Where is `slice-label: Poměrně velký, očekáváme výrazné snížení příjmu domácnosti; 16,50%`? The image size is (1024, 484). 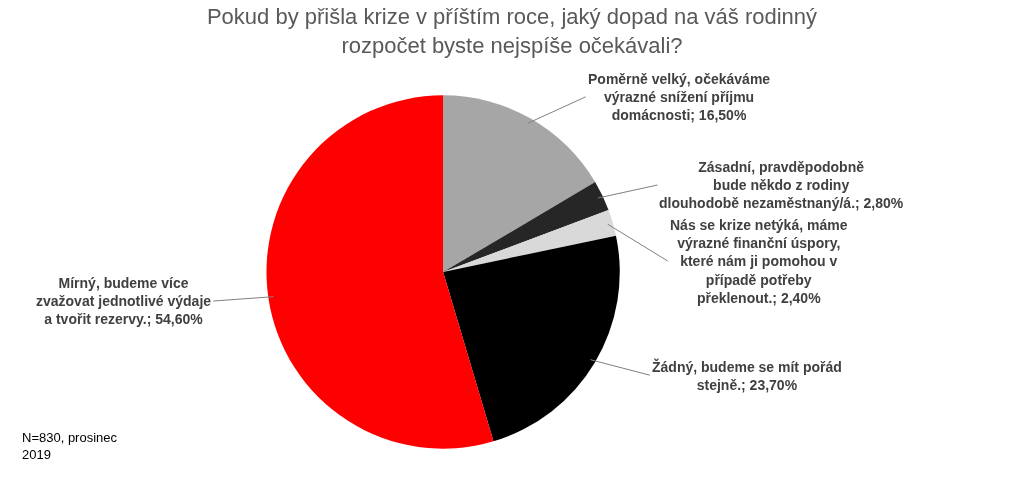
slice-label: Poměrně velký, očekáváme výrazné snížení příjmu domácnosti; 16,50% is located at coordinates (679, 97).